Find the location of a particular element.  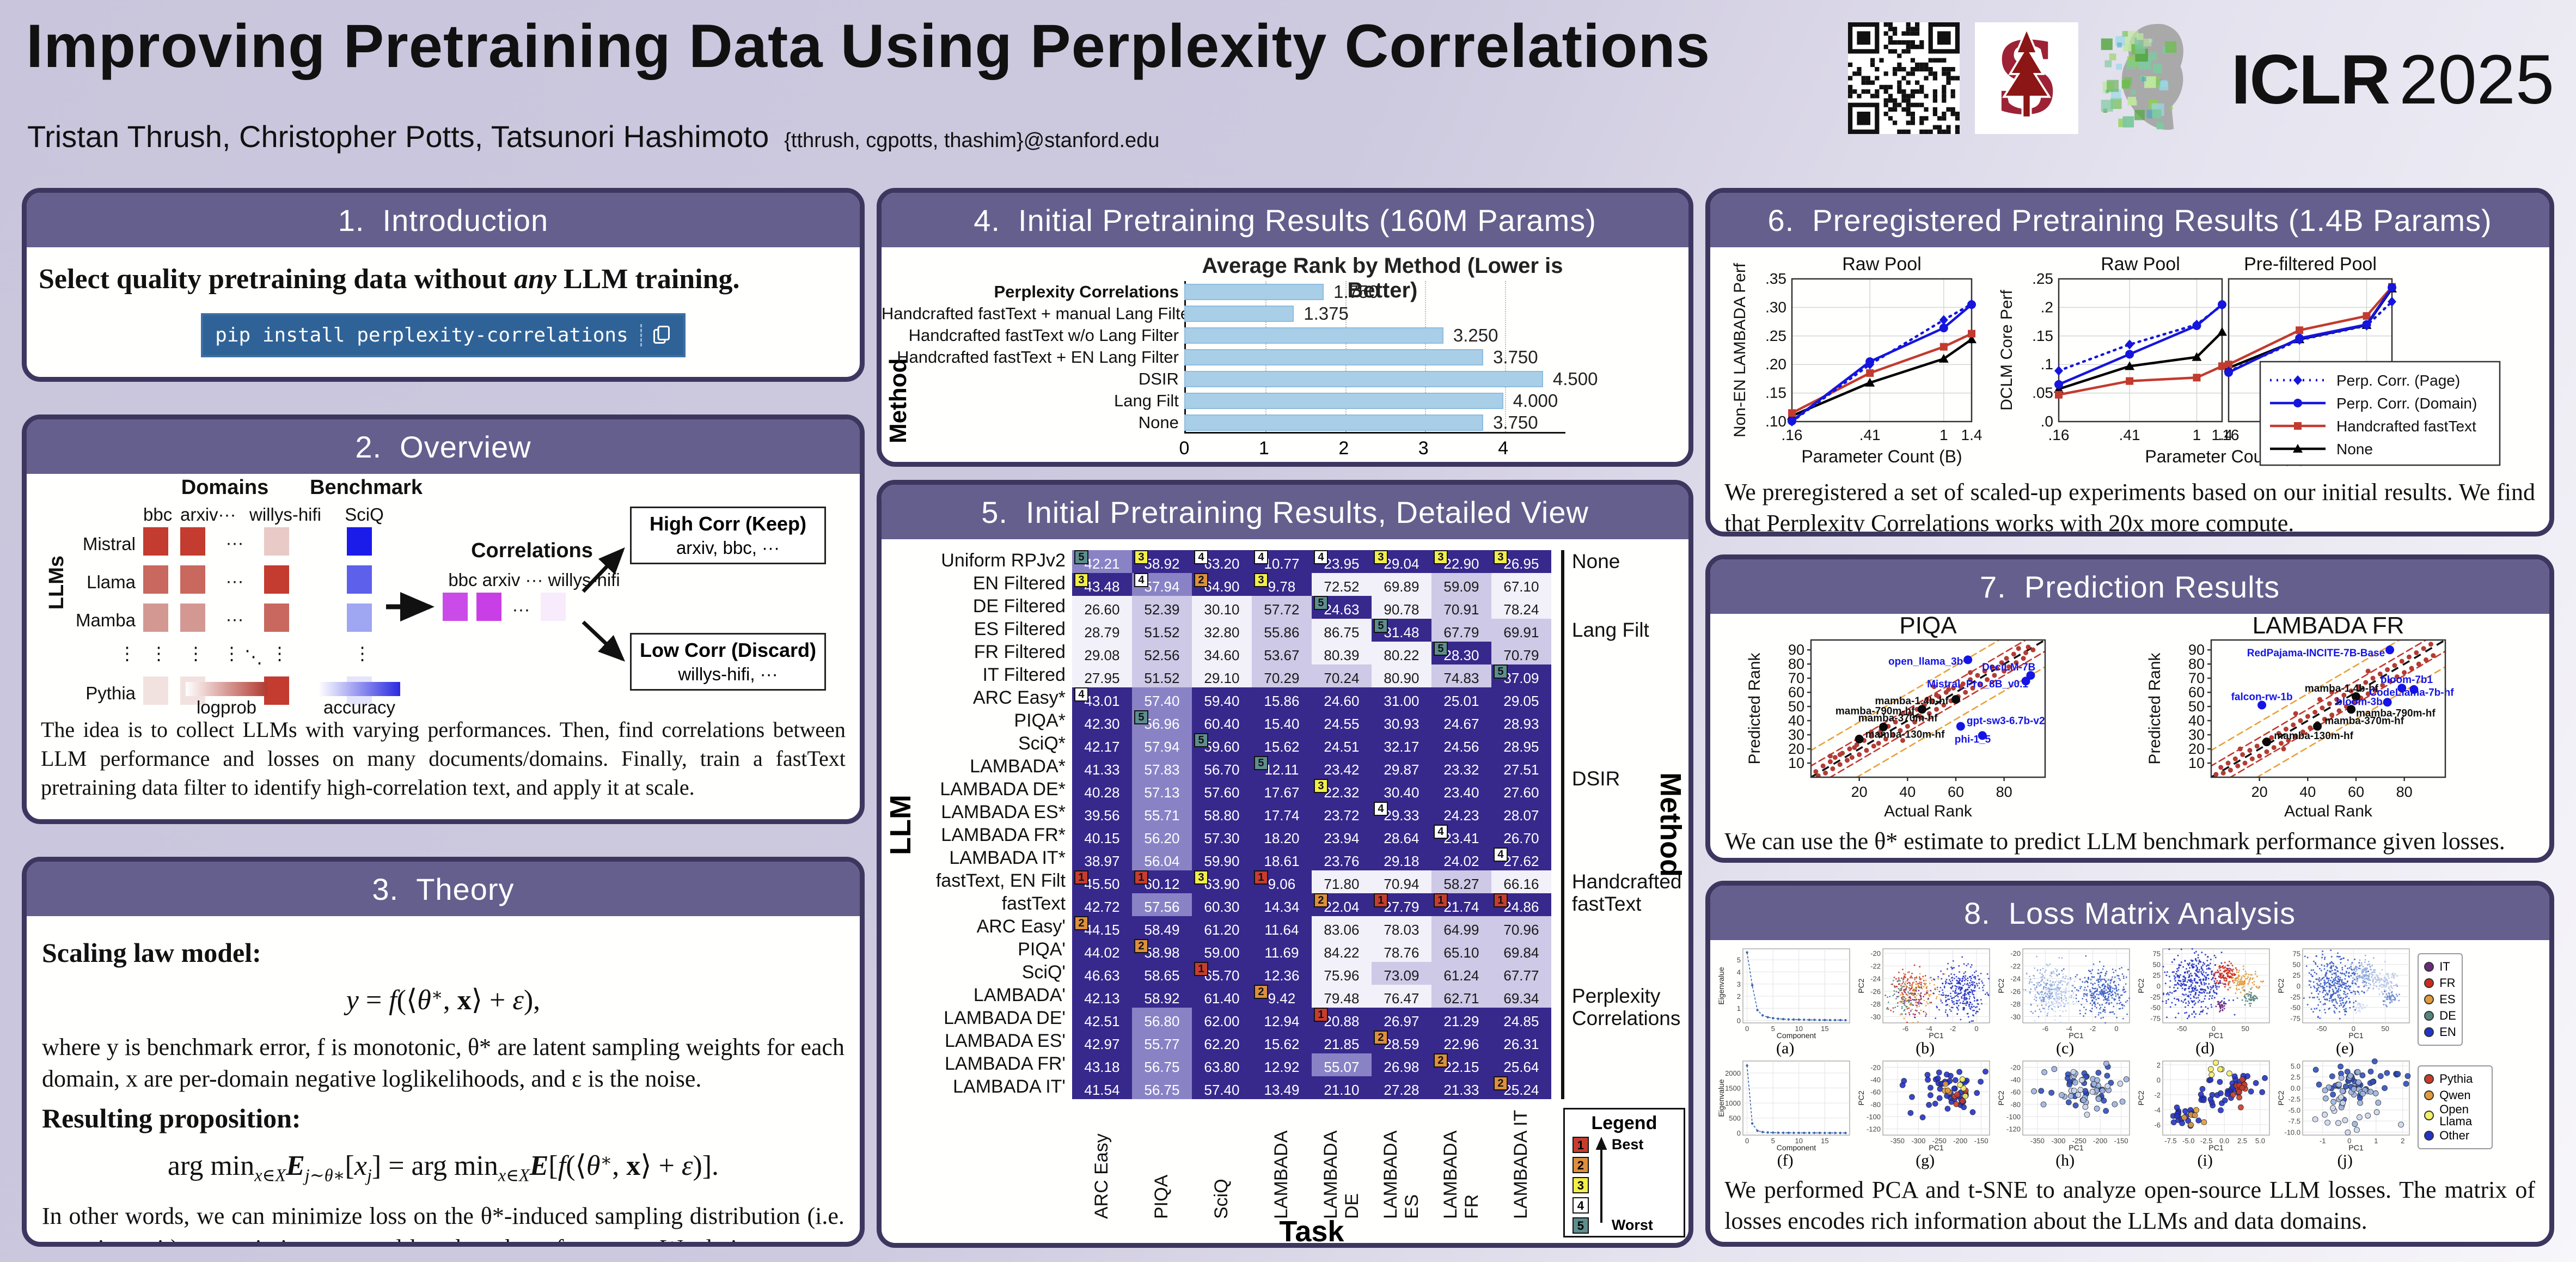

svg-text: 5.0 is located at coordinates (2295, 1066).